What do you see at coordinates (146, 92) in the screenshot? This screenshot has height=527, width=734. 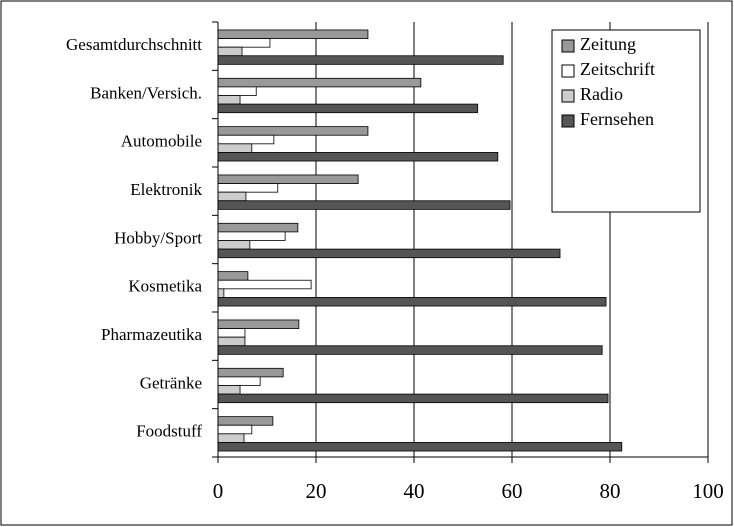 I see `y-tick-label: Banken/Versich.` at bounding box center [146, 92].